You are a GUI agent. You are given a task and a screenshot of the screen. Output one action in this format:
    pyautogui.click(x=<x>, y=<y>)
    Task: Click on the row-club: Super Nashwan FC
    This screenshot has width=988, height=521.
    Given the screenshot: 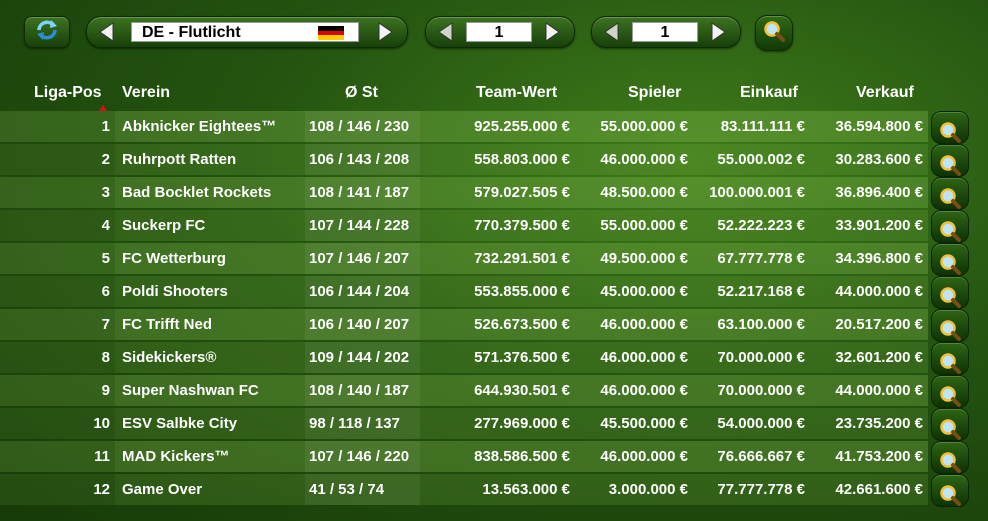 What is the action you would take?
    pyautogui.click(x=190, y=390)
    